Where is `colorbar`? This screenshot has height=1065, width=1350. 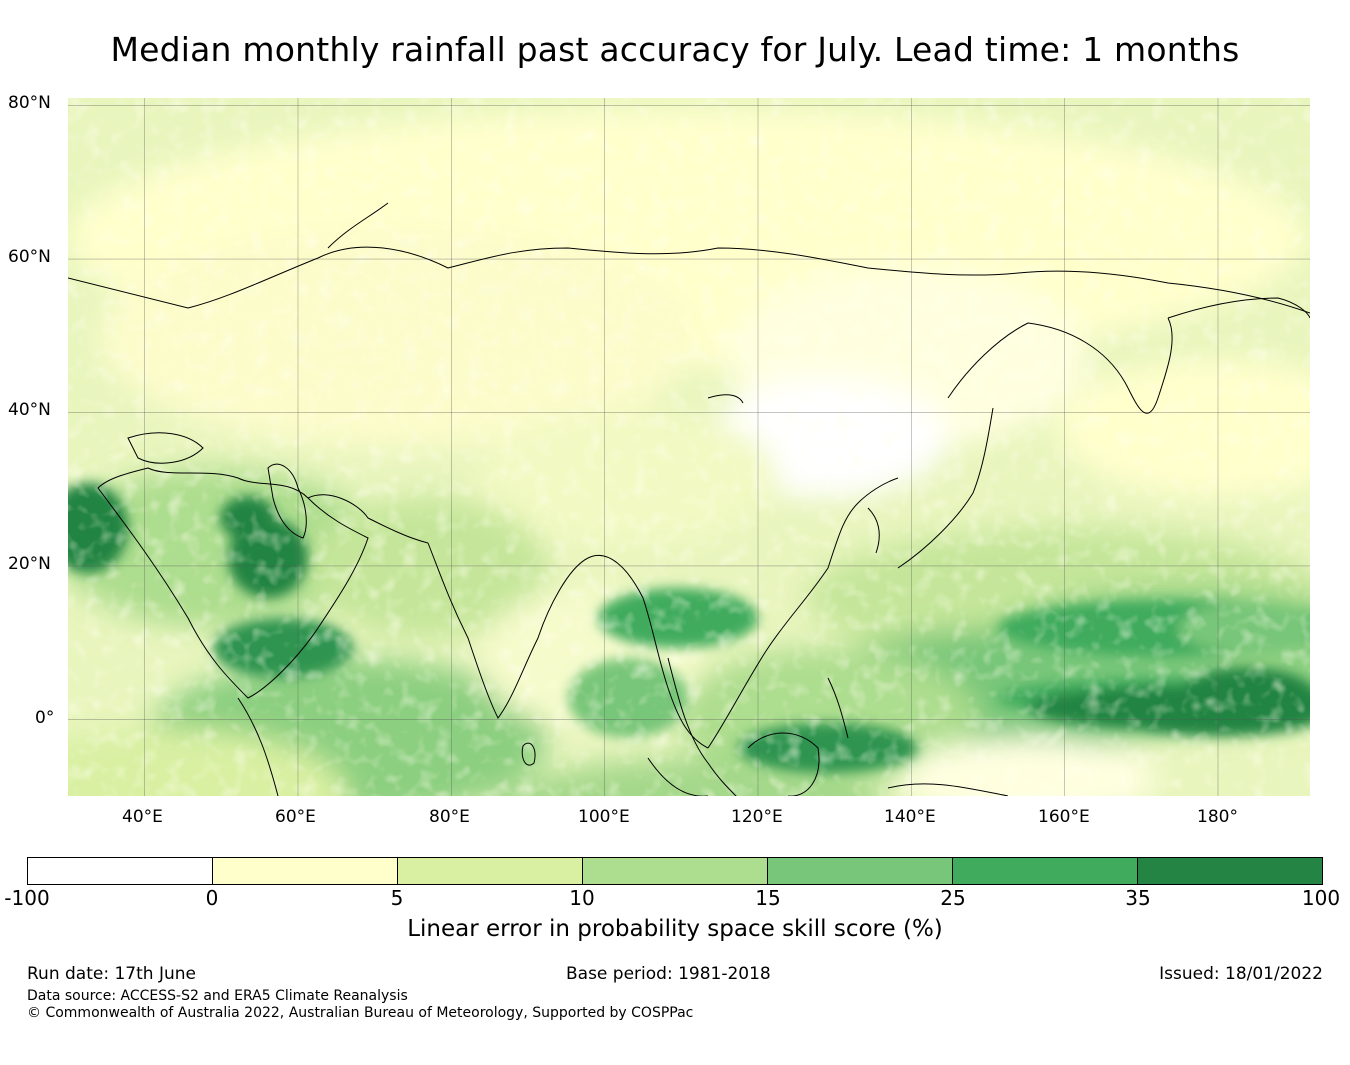
colorbar is located at coordinates (675, 871).